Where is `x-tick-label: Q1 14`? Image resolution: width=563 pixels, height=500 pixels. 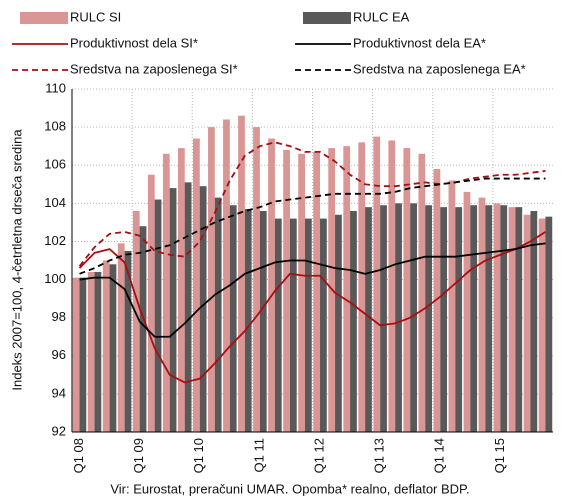
x-tick-label: Q1 14 is located at coordinates (439, 455).